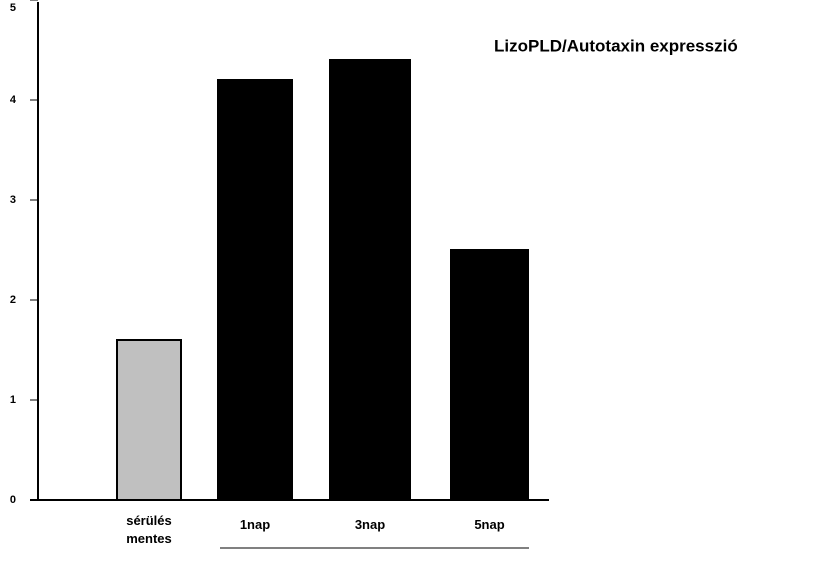 The width and height of the screenshot is (819, 587). What do you see at coordinates (13, 8) in the screenshot?
I see `y-tick-label: 5` at bounding box center [13, 8].